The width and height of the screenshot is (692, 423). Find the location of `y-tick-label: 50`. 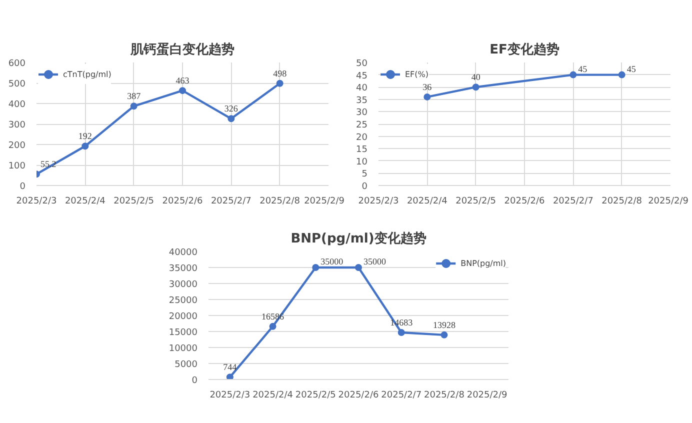

y-tick-label: 50 is located at coordinates (362, 64).